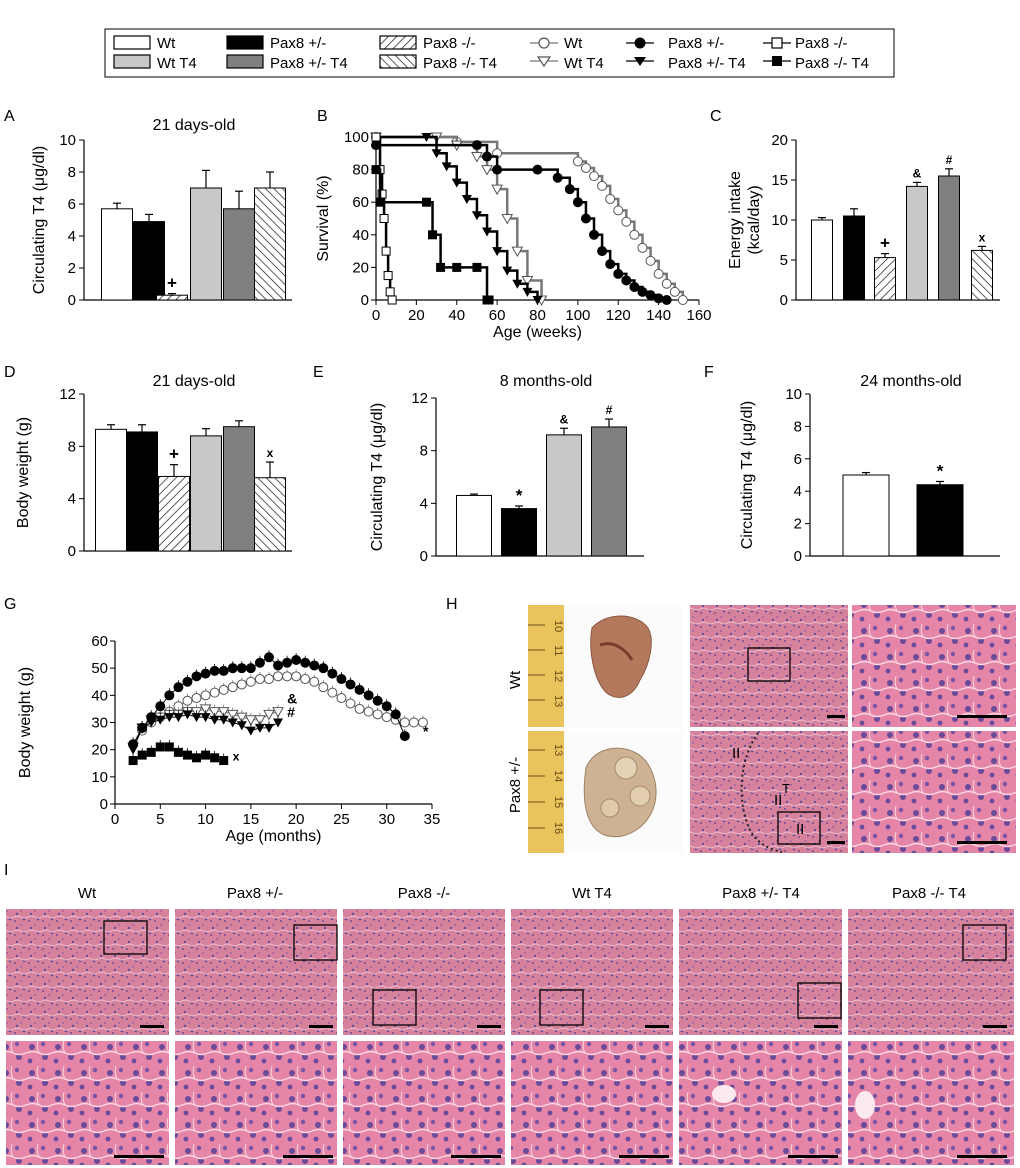 The width and height of the screenshot is (1020, 1168). Describe the element at coordinates (769, 792) in the screenshot. I see `histology-het-low: II T II II` at that location.